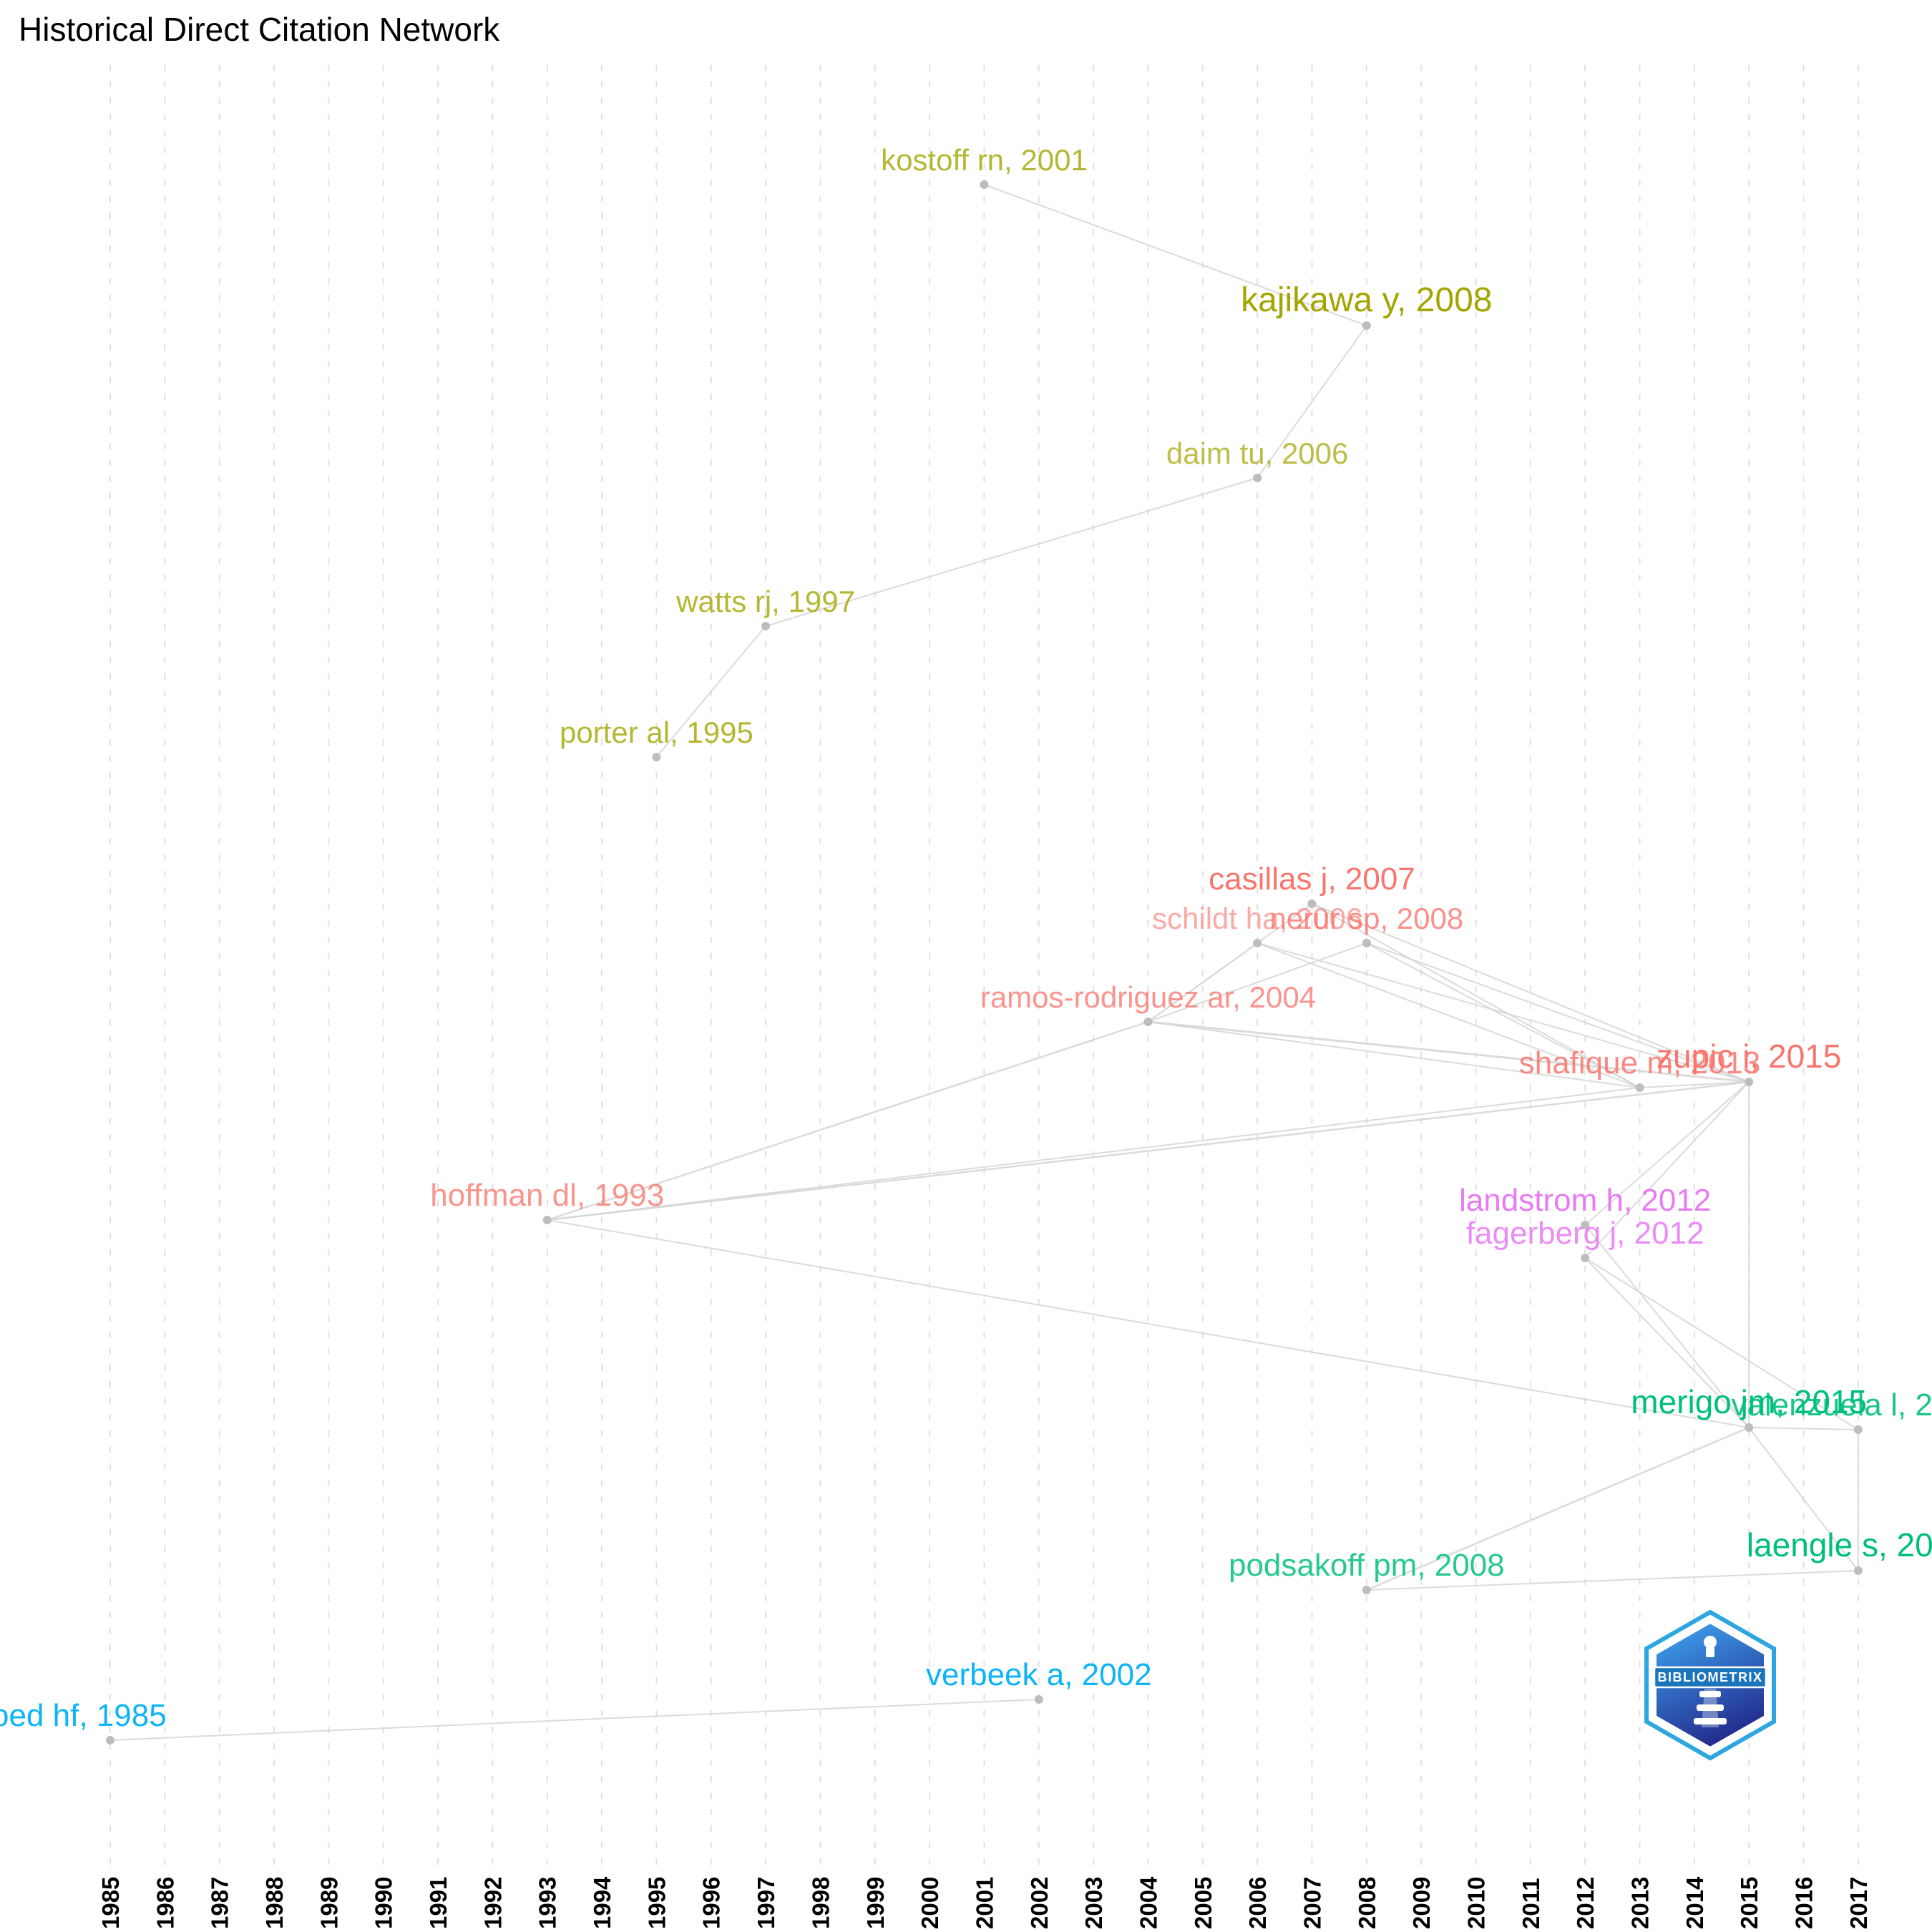  I want to click on node-label: hoffman dl, 1993, so click(547, 1195).